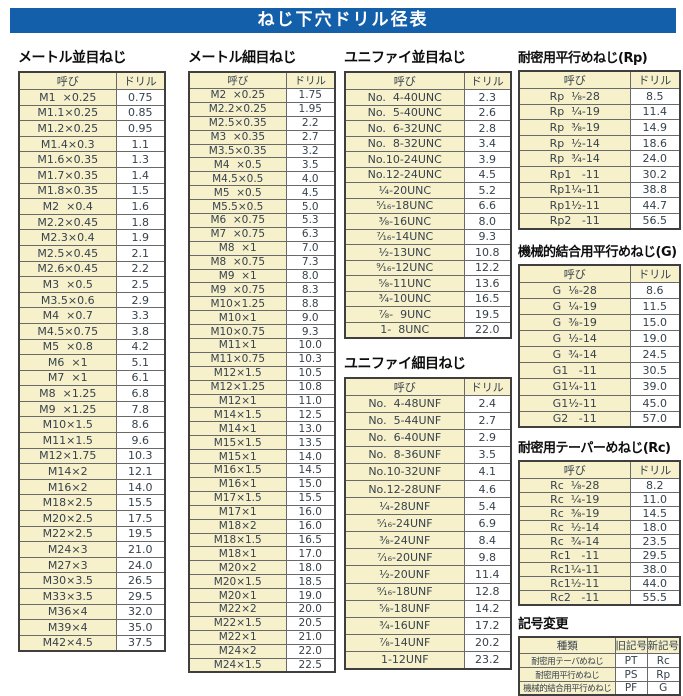 This screenshot has width=683, height=696. What do you see at coordinates (597, 252) in the screenshot?
I see `section-title-g: 機械的結合用平行めねじ(G)` at bounding box center [597, 252].